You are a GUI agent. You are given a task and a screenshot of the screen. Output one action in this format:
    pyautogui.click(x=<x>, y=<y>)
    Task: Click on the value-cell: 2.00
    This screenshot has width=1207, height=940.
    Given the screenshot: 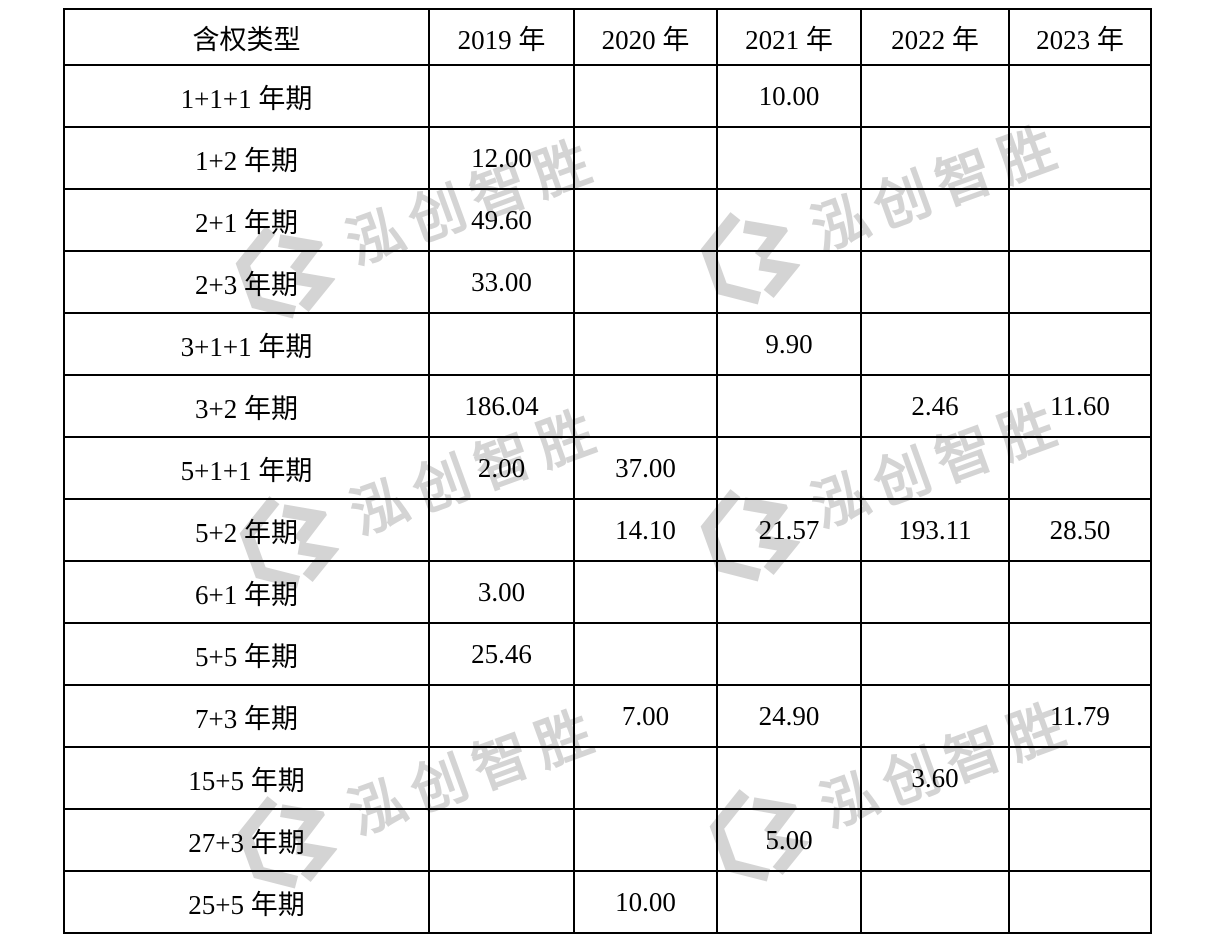 What is the action you would take?
    pyautogui.click(x=501, y=468)
    